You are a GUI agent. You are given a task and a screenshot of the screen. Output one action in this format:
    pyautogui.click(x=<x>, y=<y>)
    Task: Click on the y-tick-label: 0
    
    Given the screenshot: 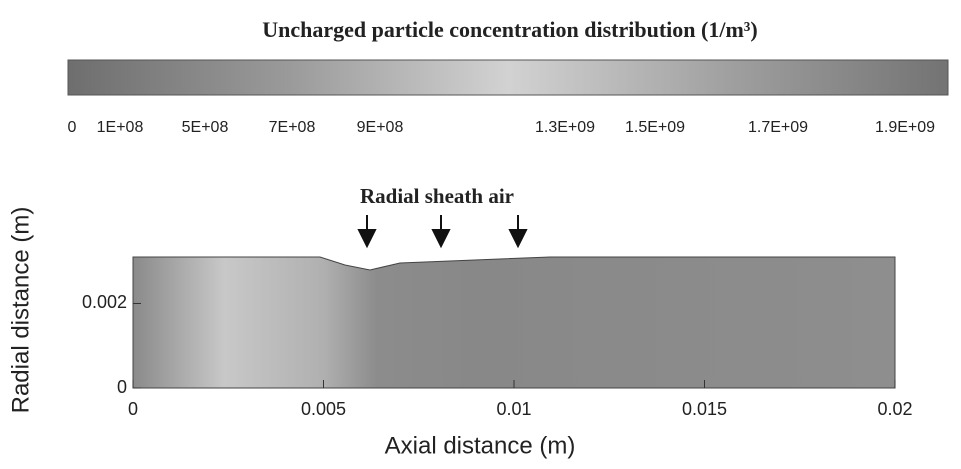 What is the action you would take?
    pyautogui.click(x=122, y=387)
    